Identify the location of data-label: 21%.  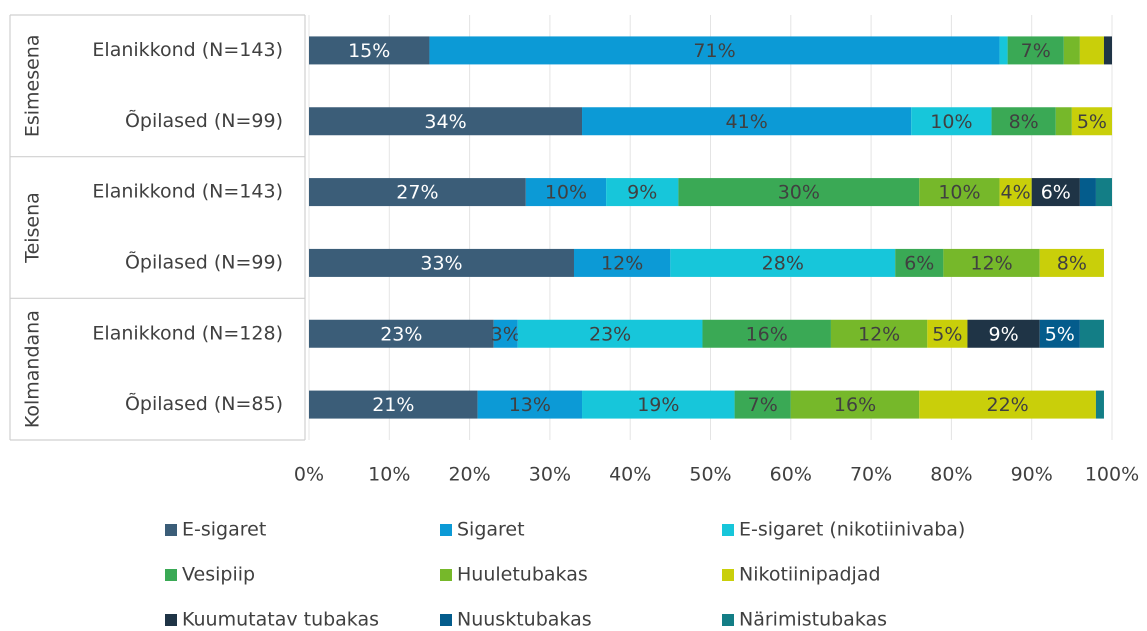
(393, 405).